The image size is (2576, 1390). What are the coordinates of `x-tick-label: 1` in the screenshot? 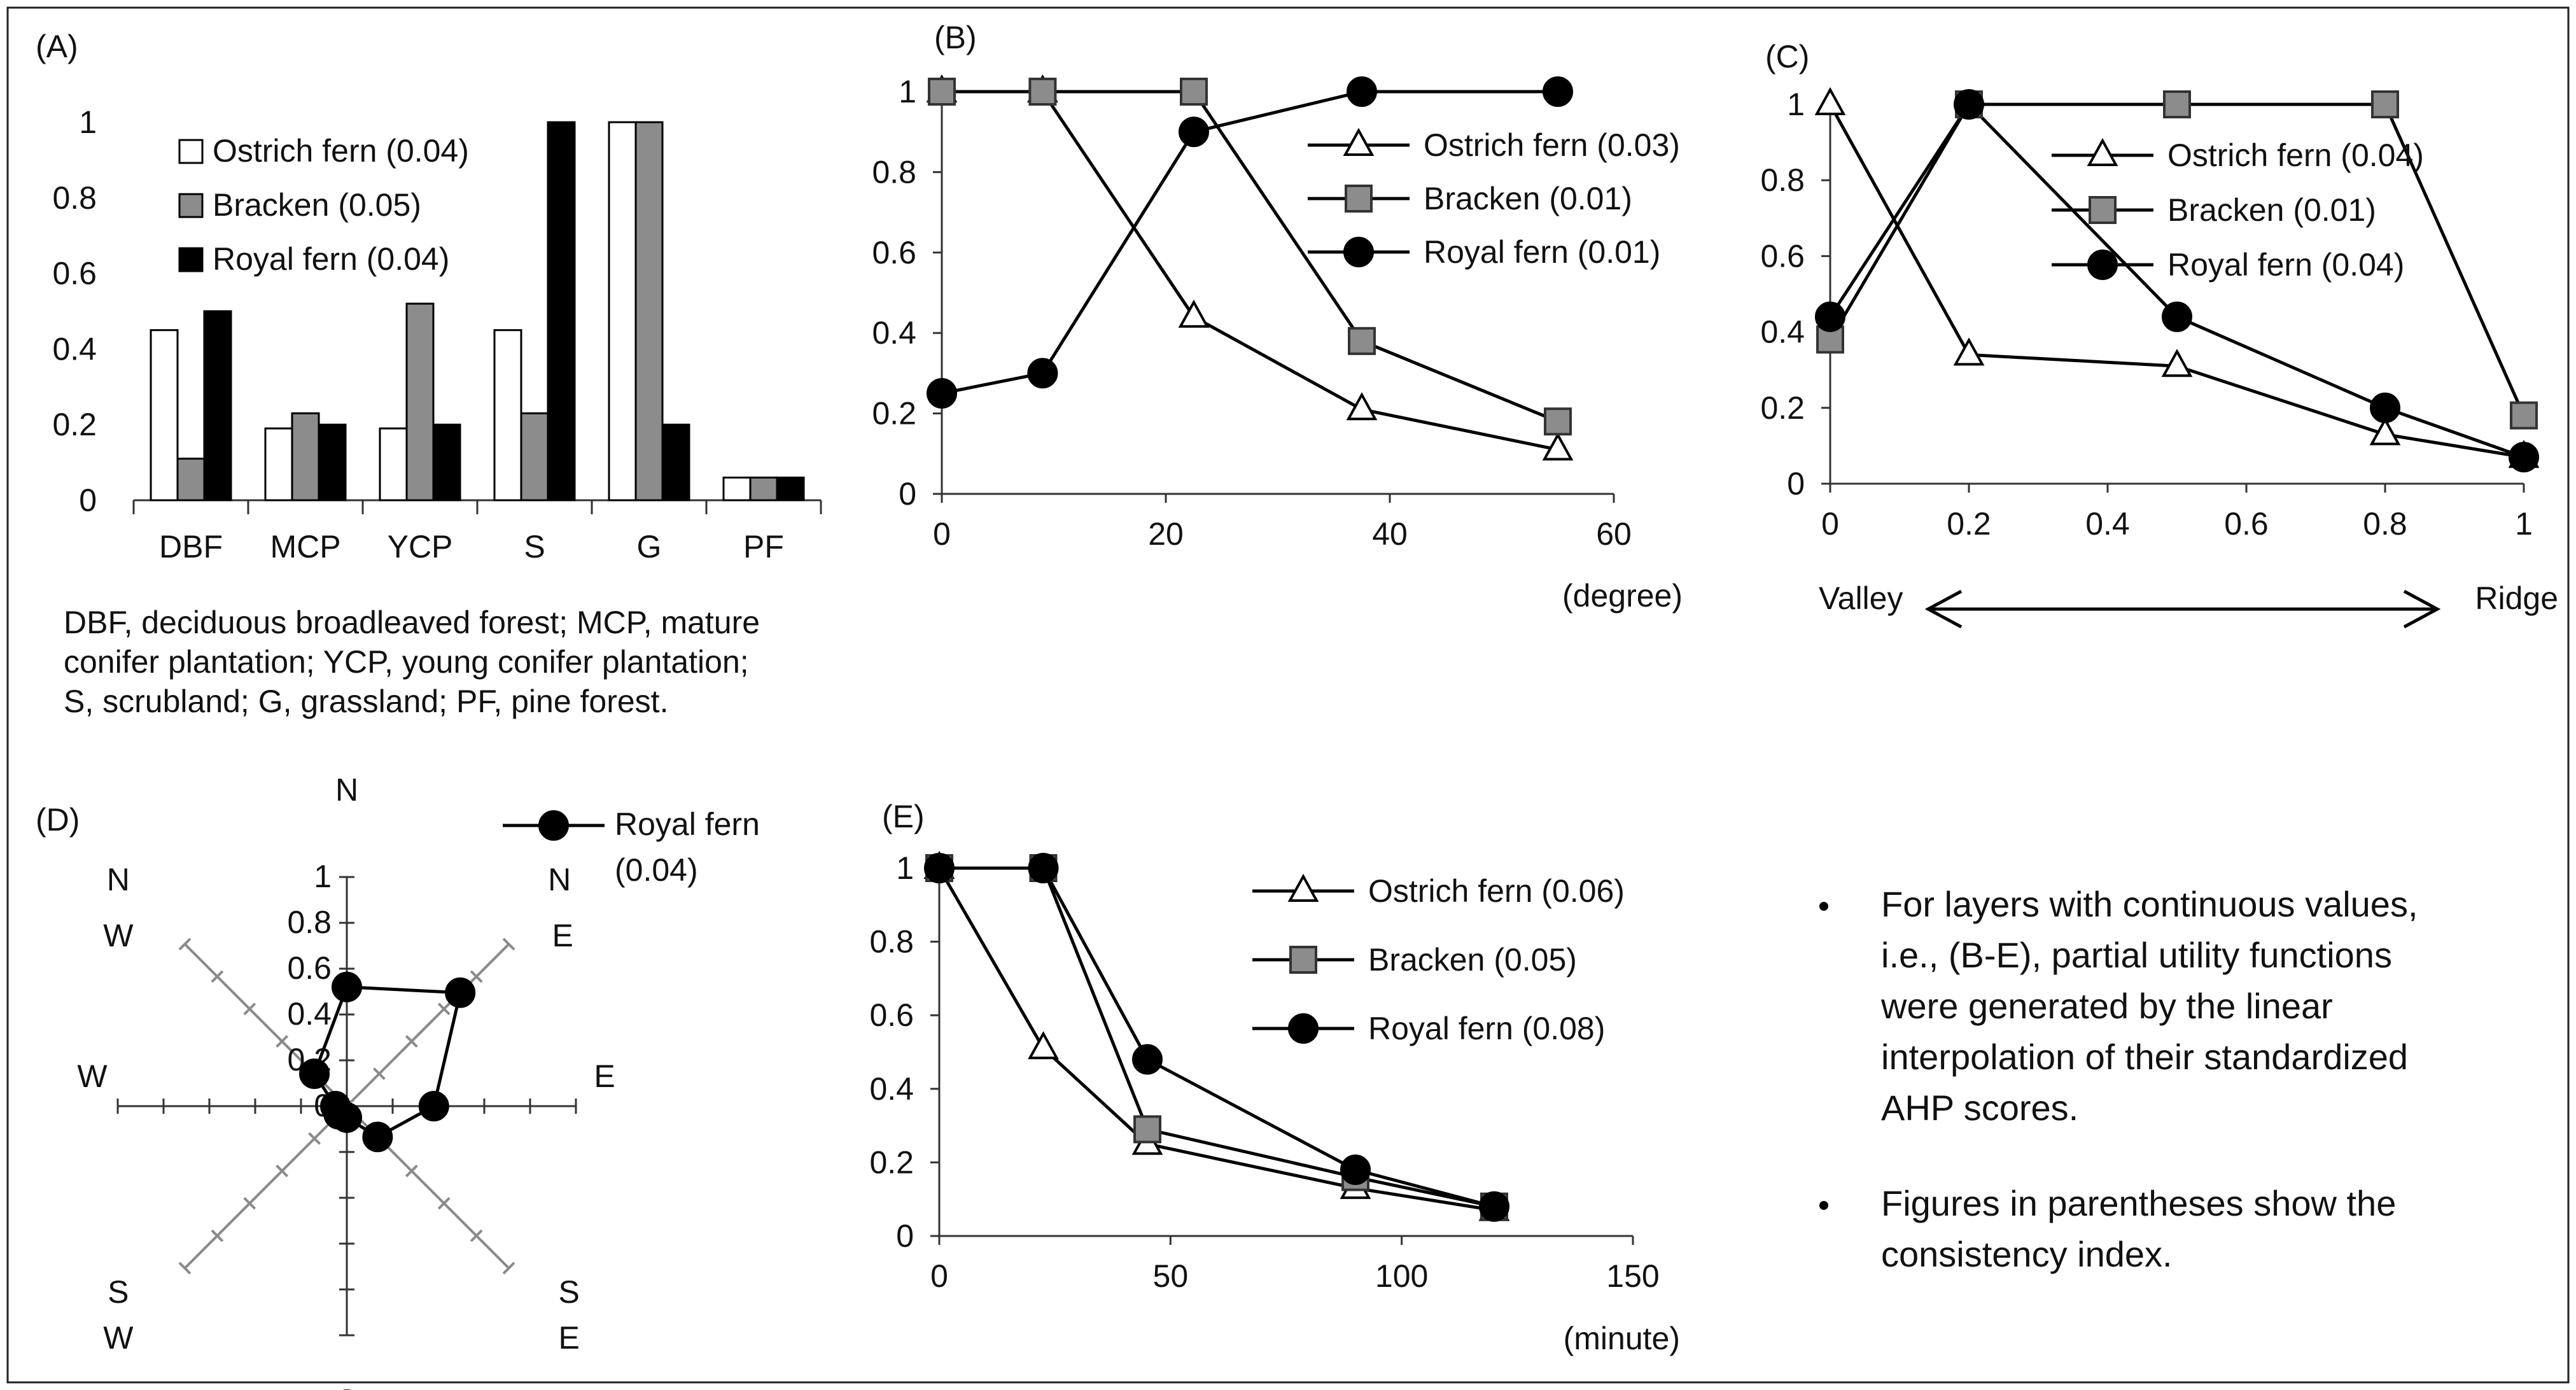 It's located at (2524, 524).